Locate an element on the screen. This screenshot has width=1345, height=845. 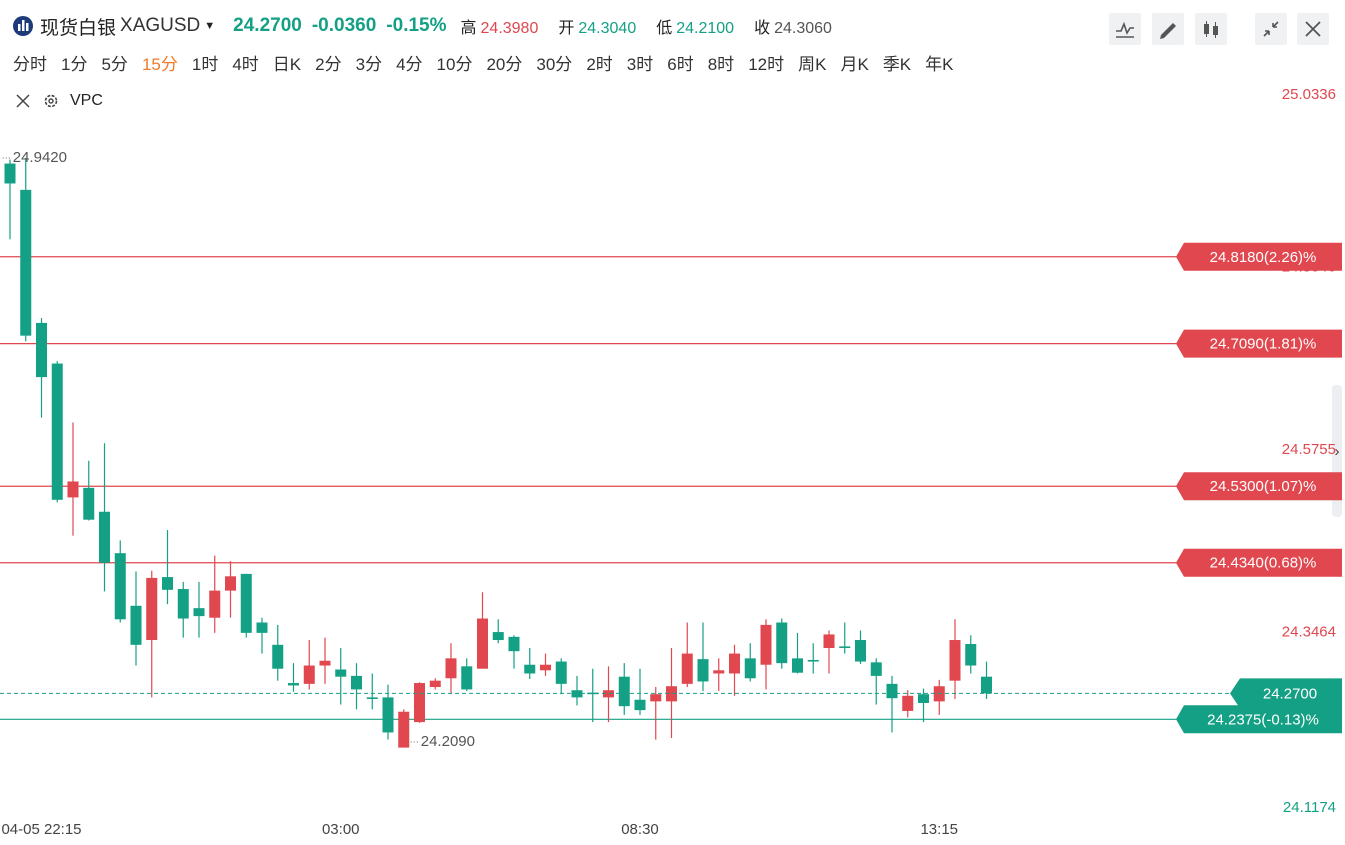
price: 24.2700 is located at coordinates (267, 25).